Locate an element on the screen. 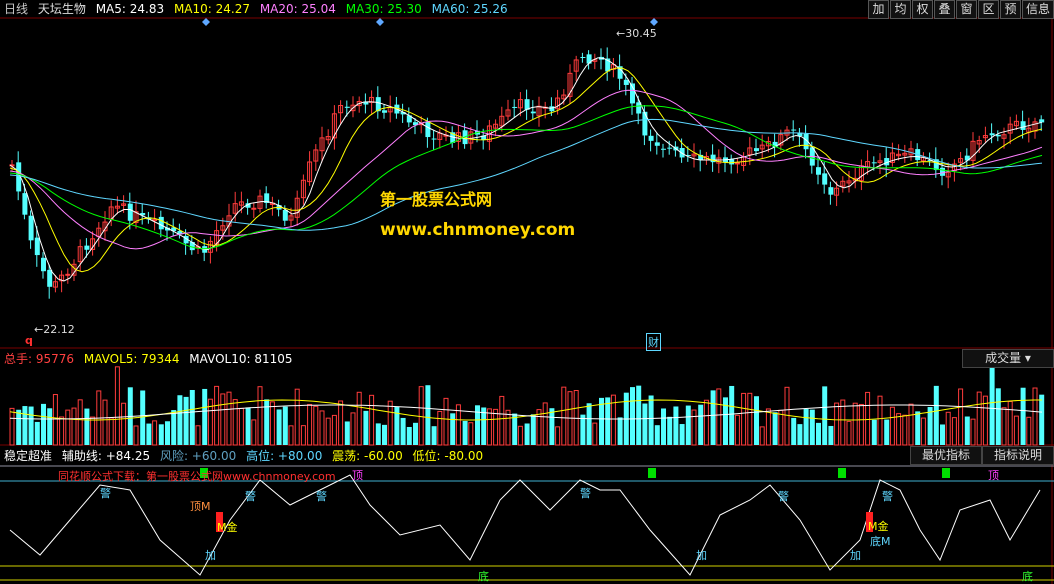  volume-bars is located at coordinates (527, 406).